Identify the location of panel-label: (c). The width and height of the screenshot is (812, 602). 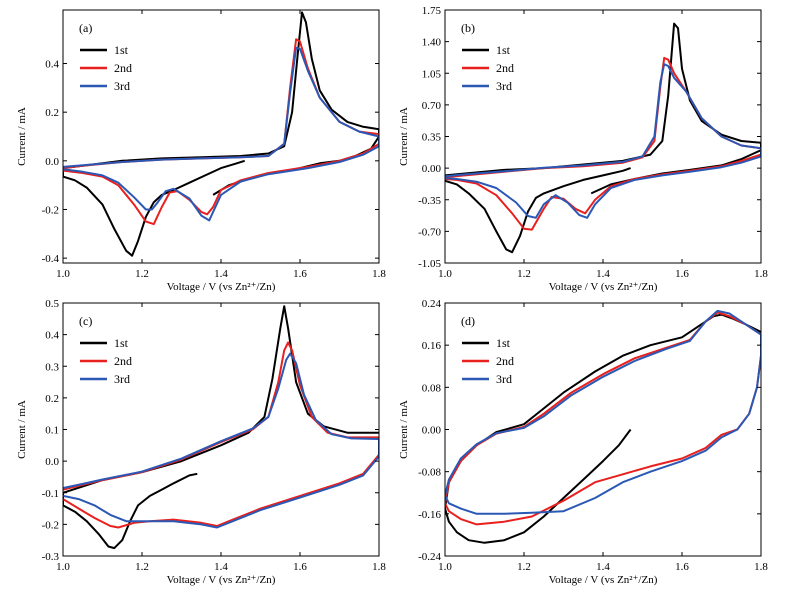
(85, 321).